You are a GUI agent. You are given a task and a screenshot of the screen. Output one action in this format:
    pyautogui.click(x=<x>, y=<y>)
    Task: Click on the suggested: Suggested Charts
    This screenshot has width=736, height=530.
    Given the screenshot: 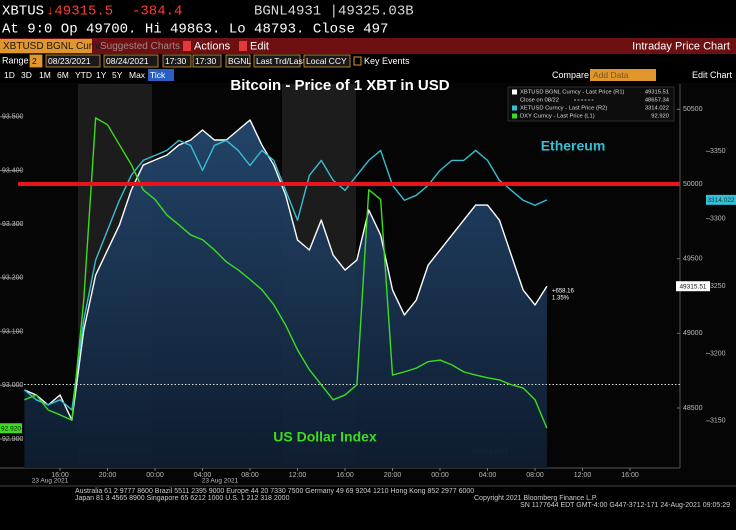 What is the action you would take?
    pyautogui.click(x=140, y=46)
    